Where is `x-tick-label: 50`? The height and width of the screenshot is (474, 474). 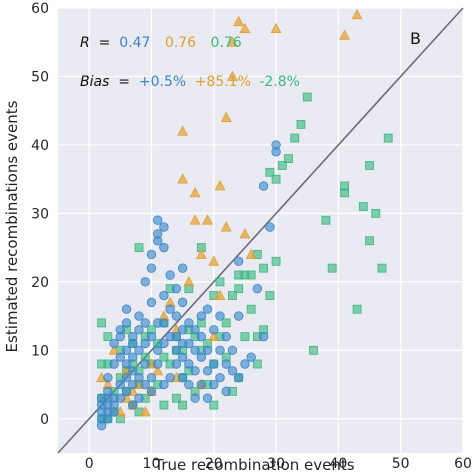
x-tick-label: 50 is located at coordinates (401, 464).